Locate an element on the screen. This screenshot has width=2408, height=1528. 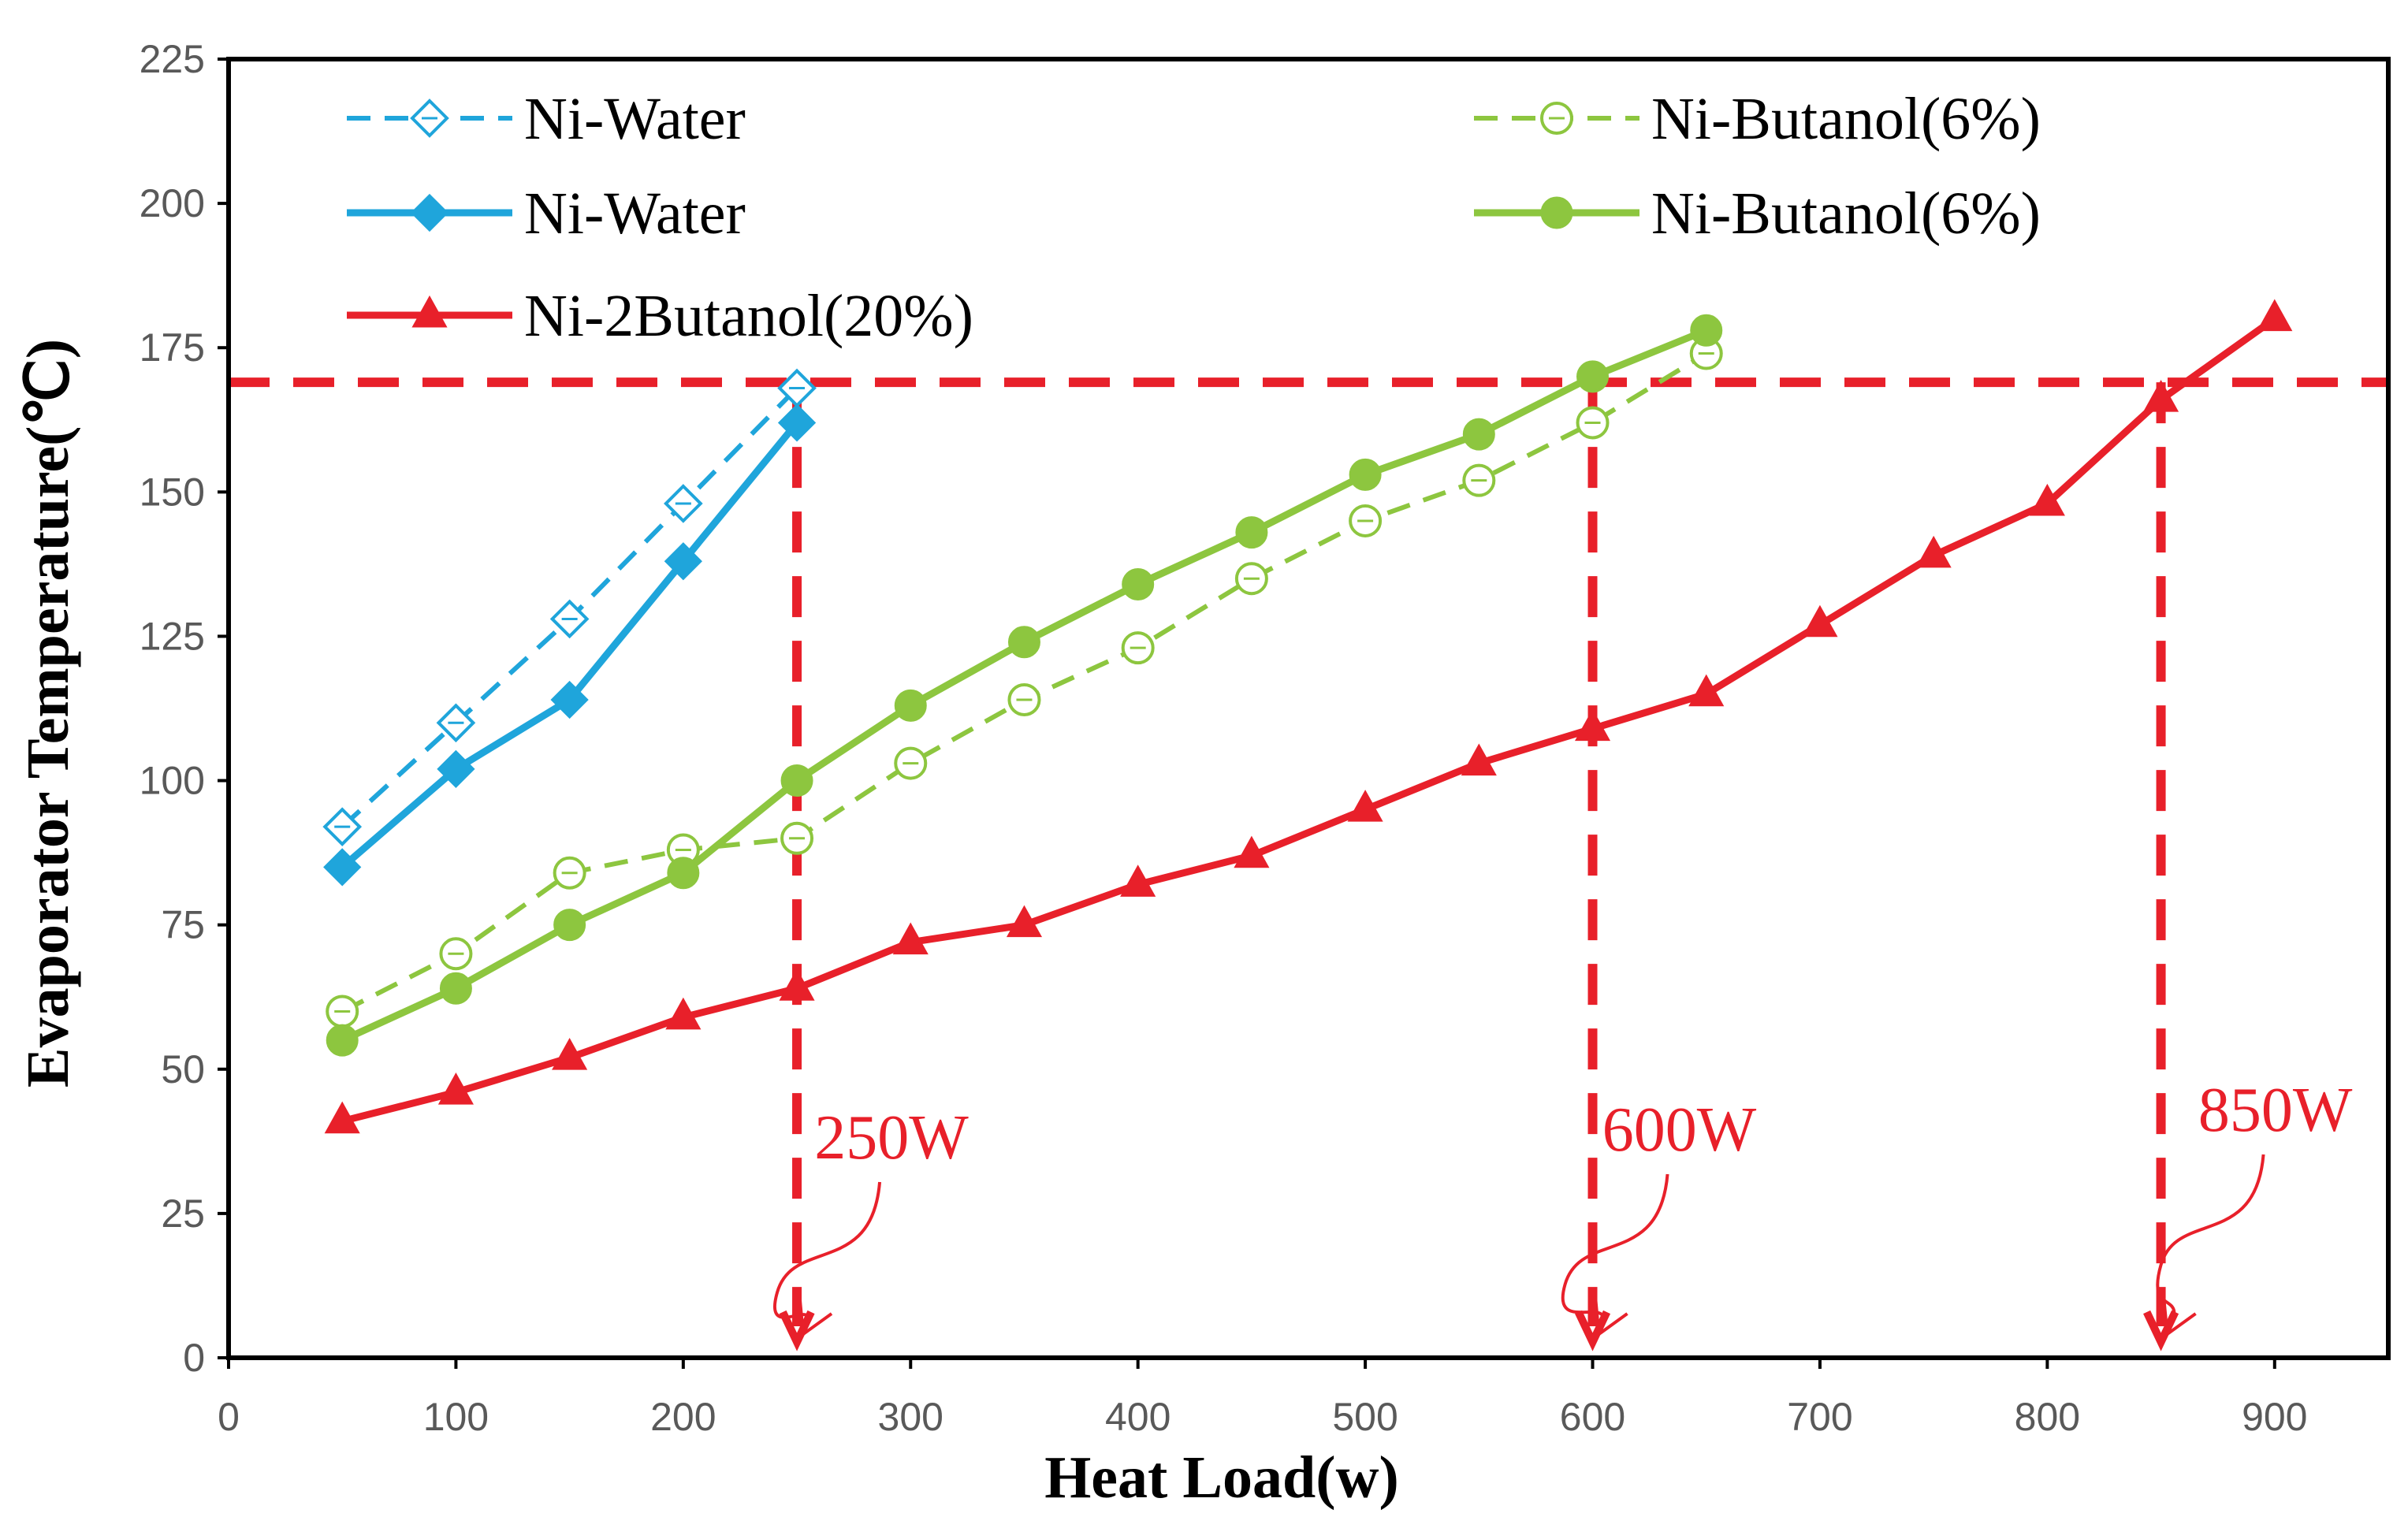
x-tick-label: 500 is located at coordinates (1365, 1417).